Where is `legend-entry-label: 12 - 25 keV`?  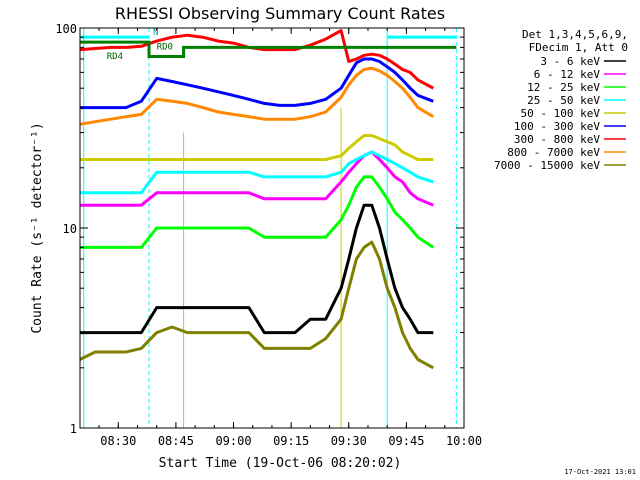
legend-entry-label: 12 - 25 keV is located at coordinates (563, 87).